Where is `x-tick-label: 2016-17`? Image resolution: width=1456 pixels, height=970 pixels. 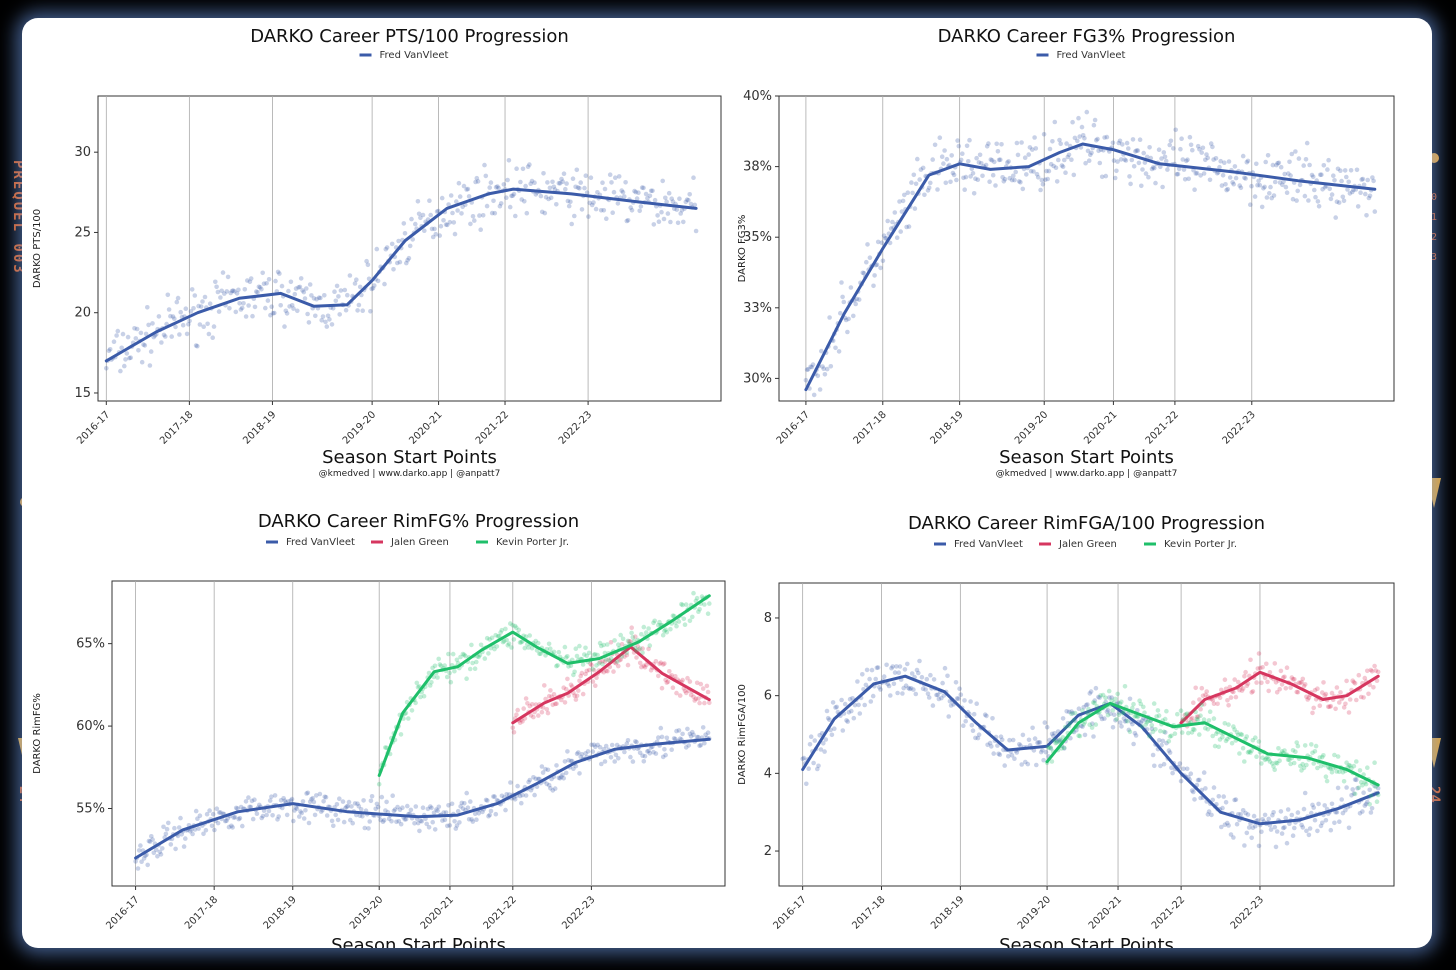 x-tick-label: 2016-17 is located at coordinates (93, 427).